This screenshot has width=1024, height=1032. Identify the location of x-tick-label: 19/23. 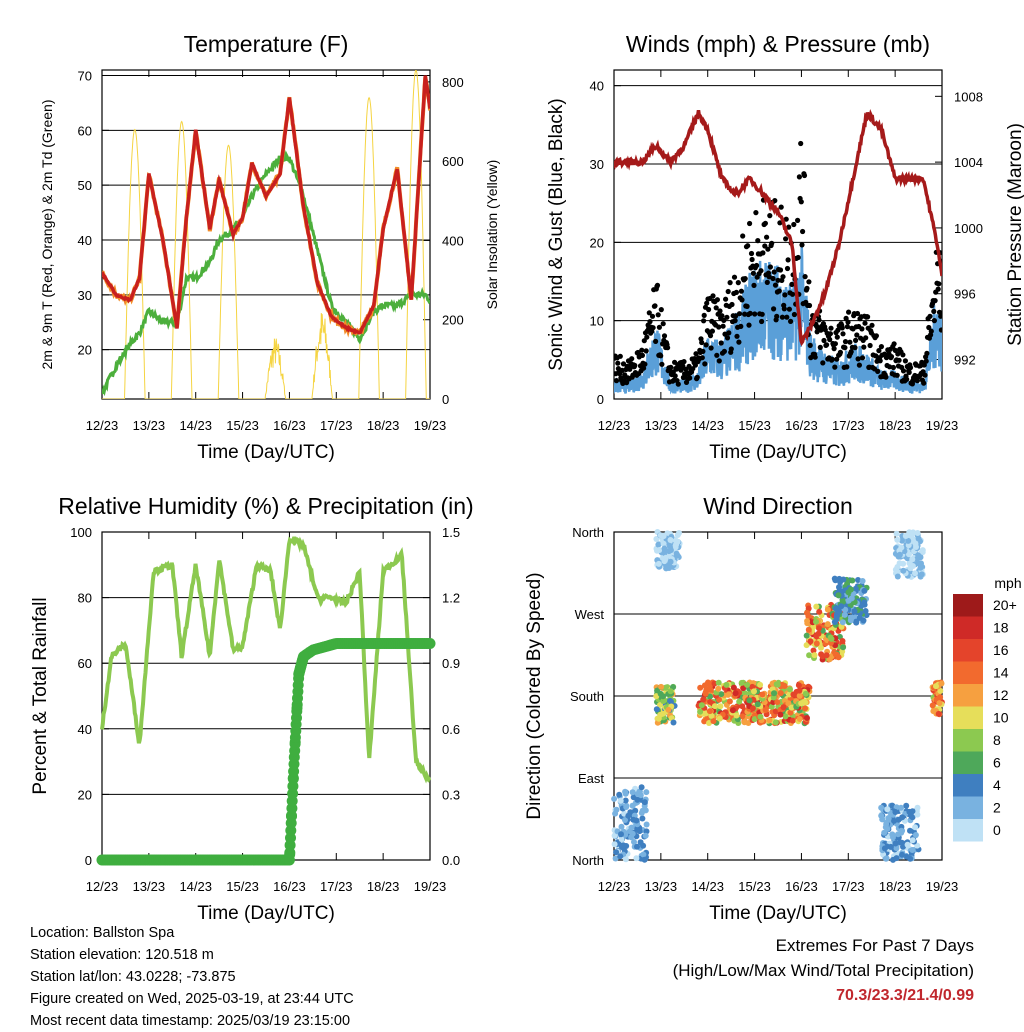
(430, 886).